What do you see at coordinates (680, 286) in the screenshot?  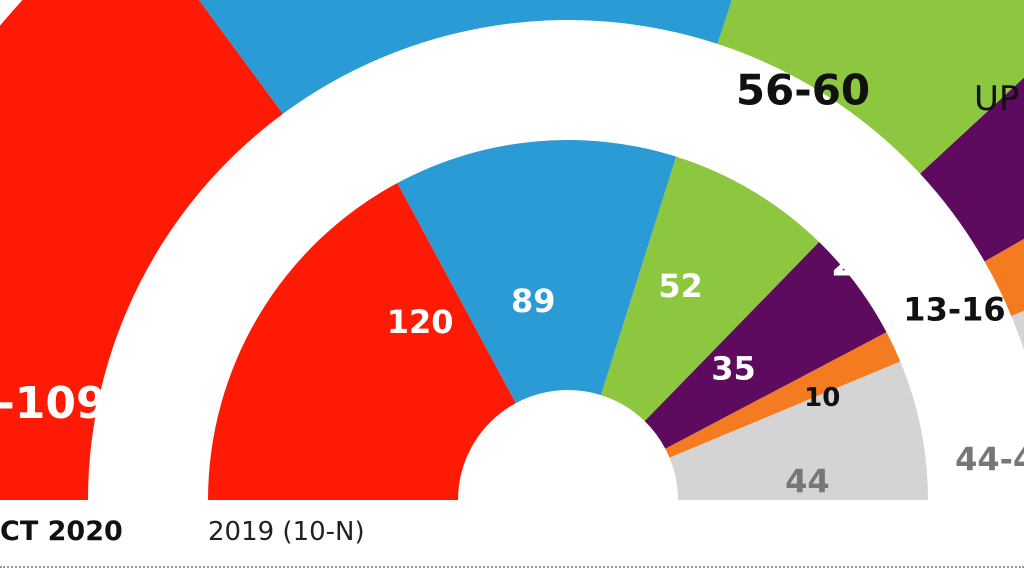 I see `inner-value-label-2: 52` at bounding box center [680, 286].